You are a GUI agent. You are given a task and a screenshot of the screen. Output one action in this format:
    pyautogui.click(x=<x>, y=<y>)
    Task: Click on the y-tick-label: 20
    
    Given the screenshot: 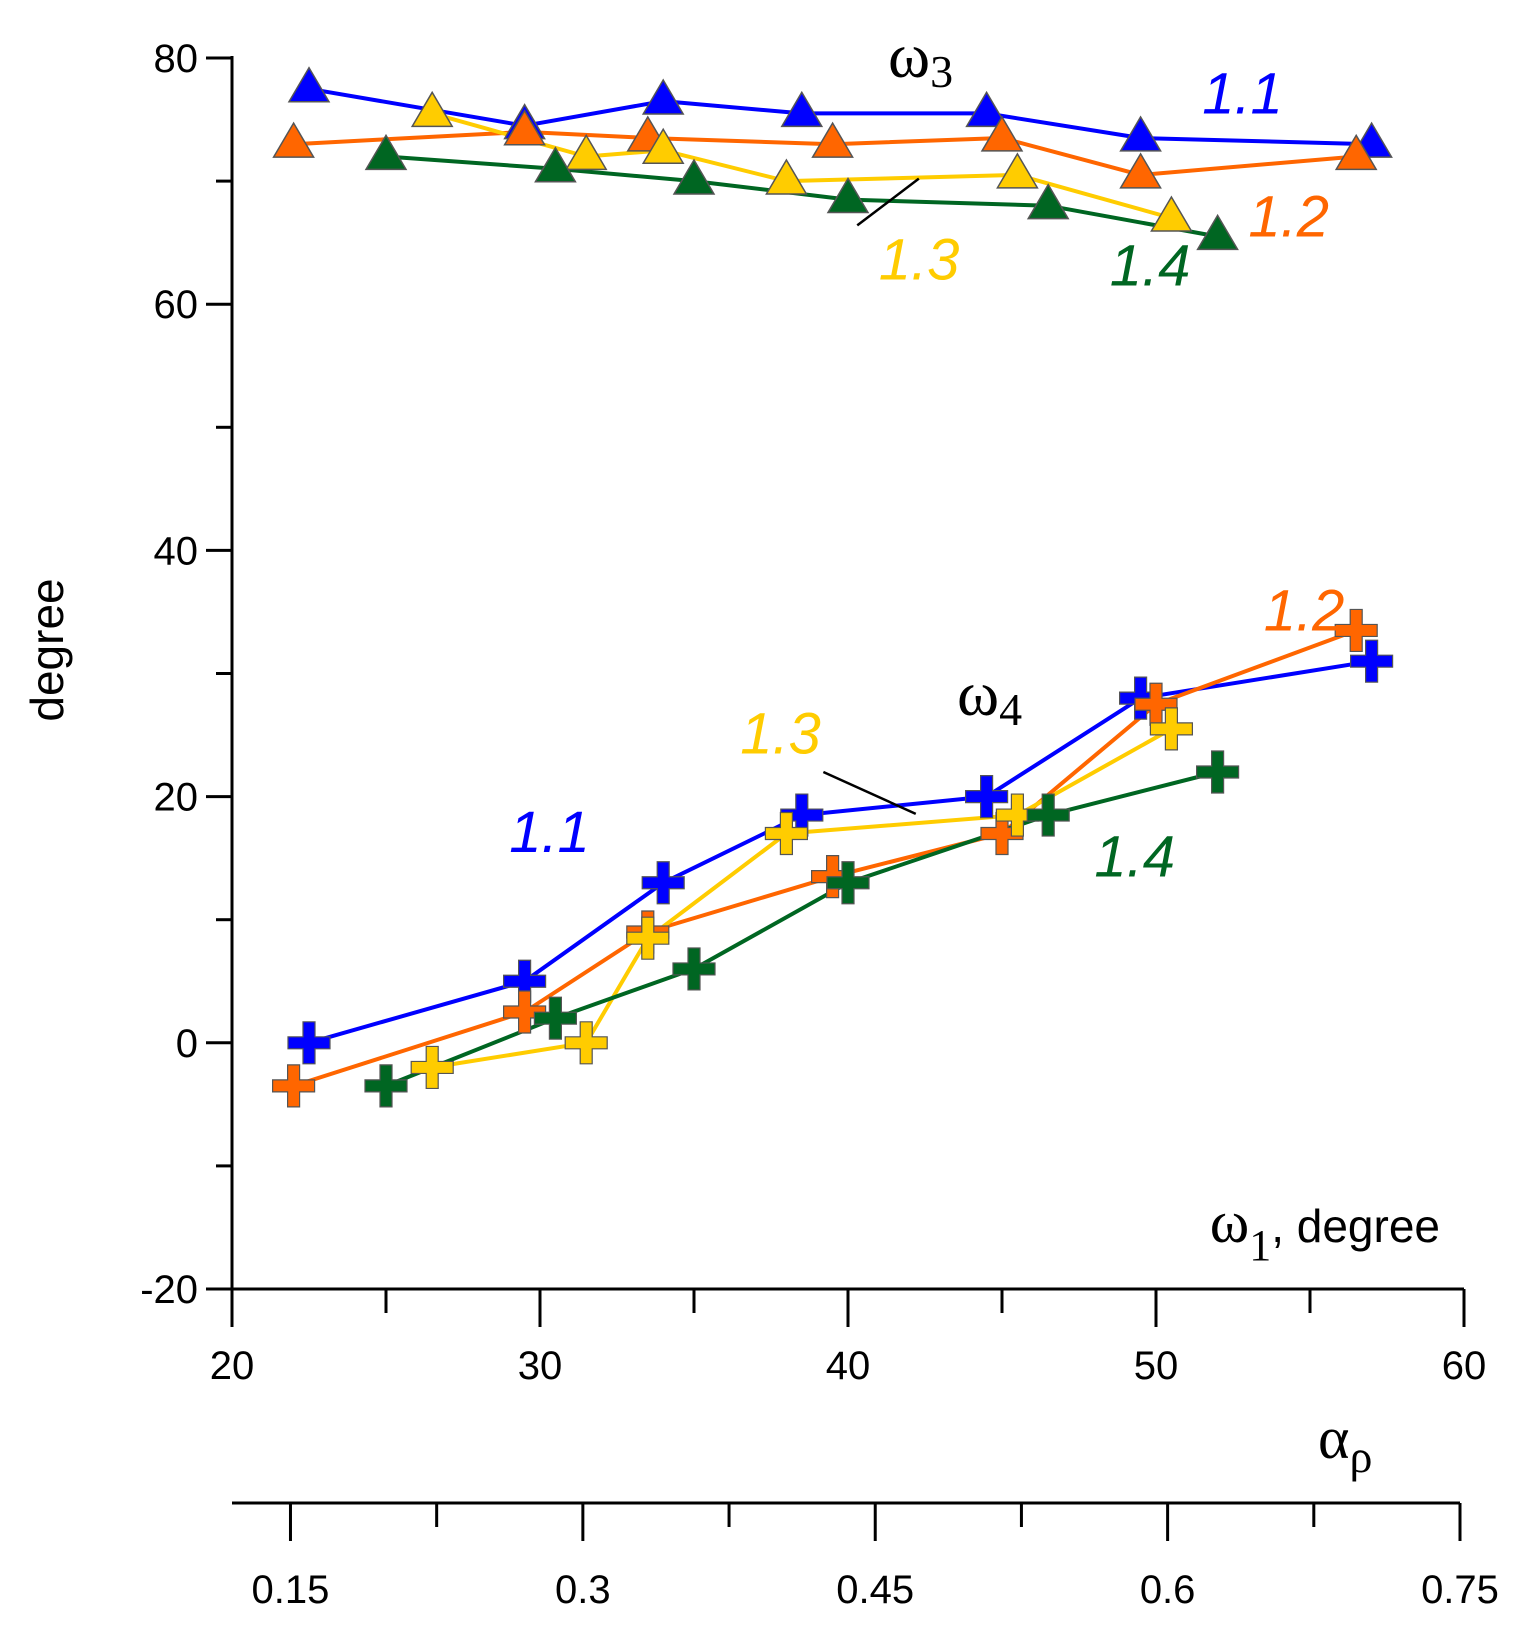 What is the action you would take?
    pyautogui.click(x=176, y=798)
    